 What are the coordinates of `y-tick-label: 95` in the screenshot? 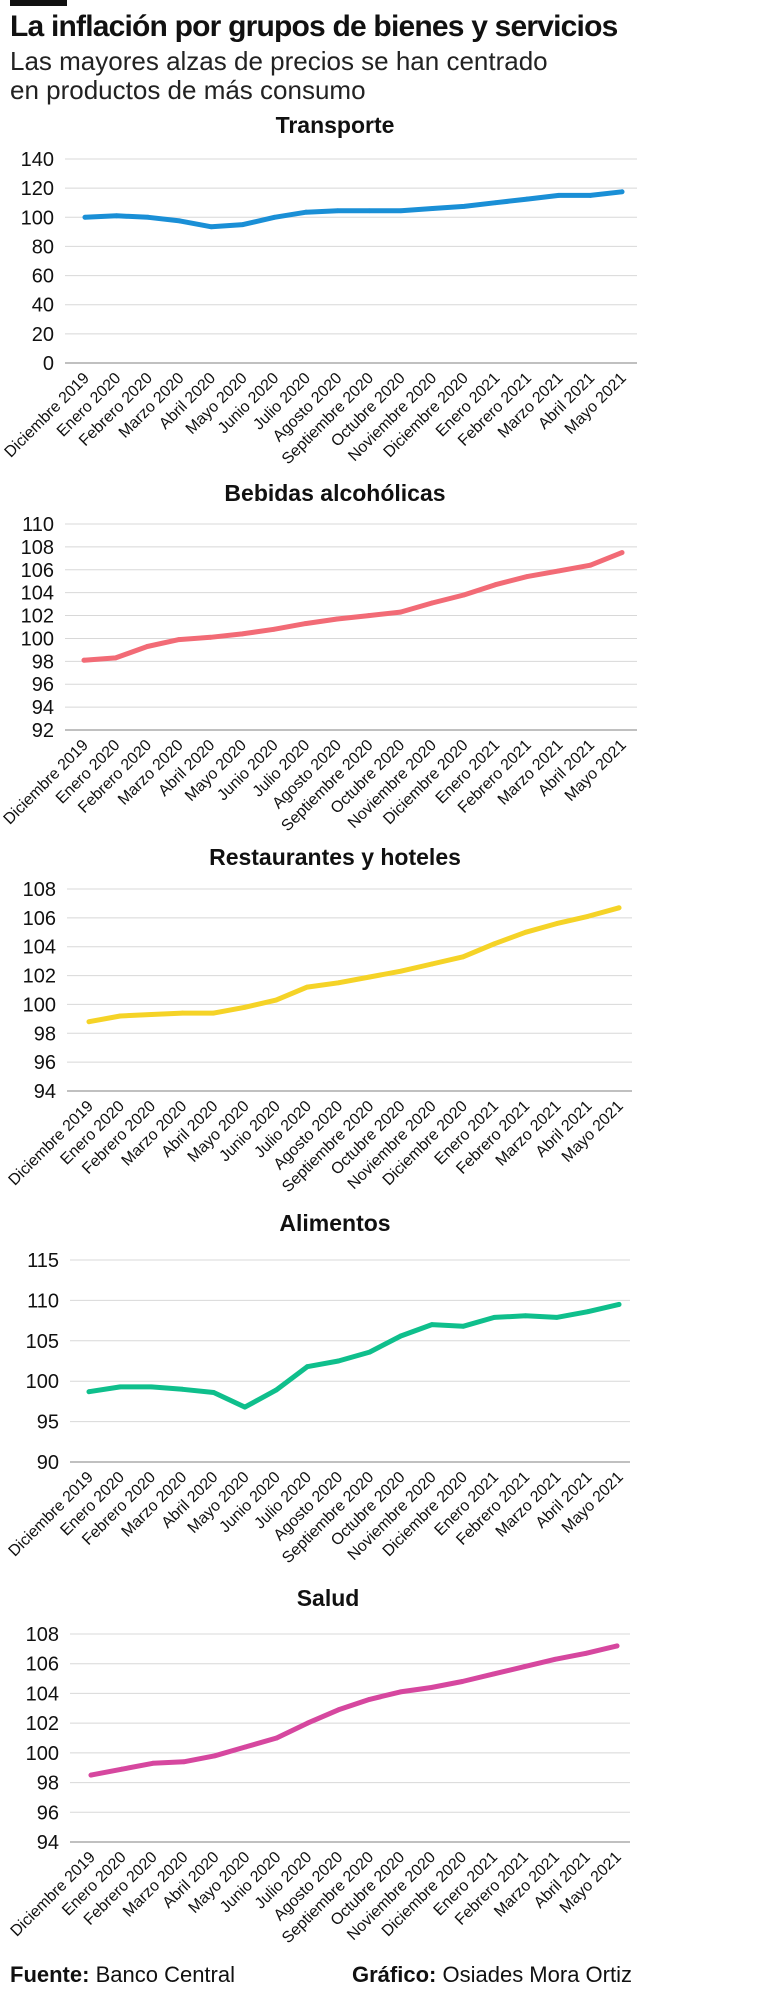 It's located at (48, 1423).